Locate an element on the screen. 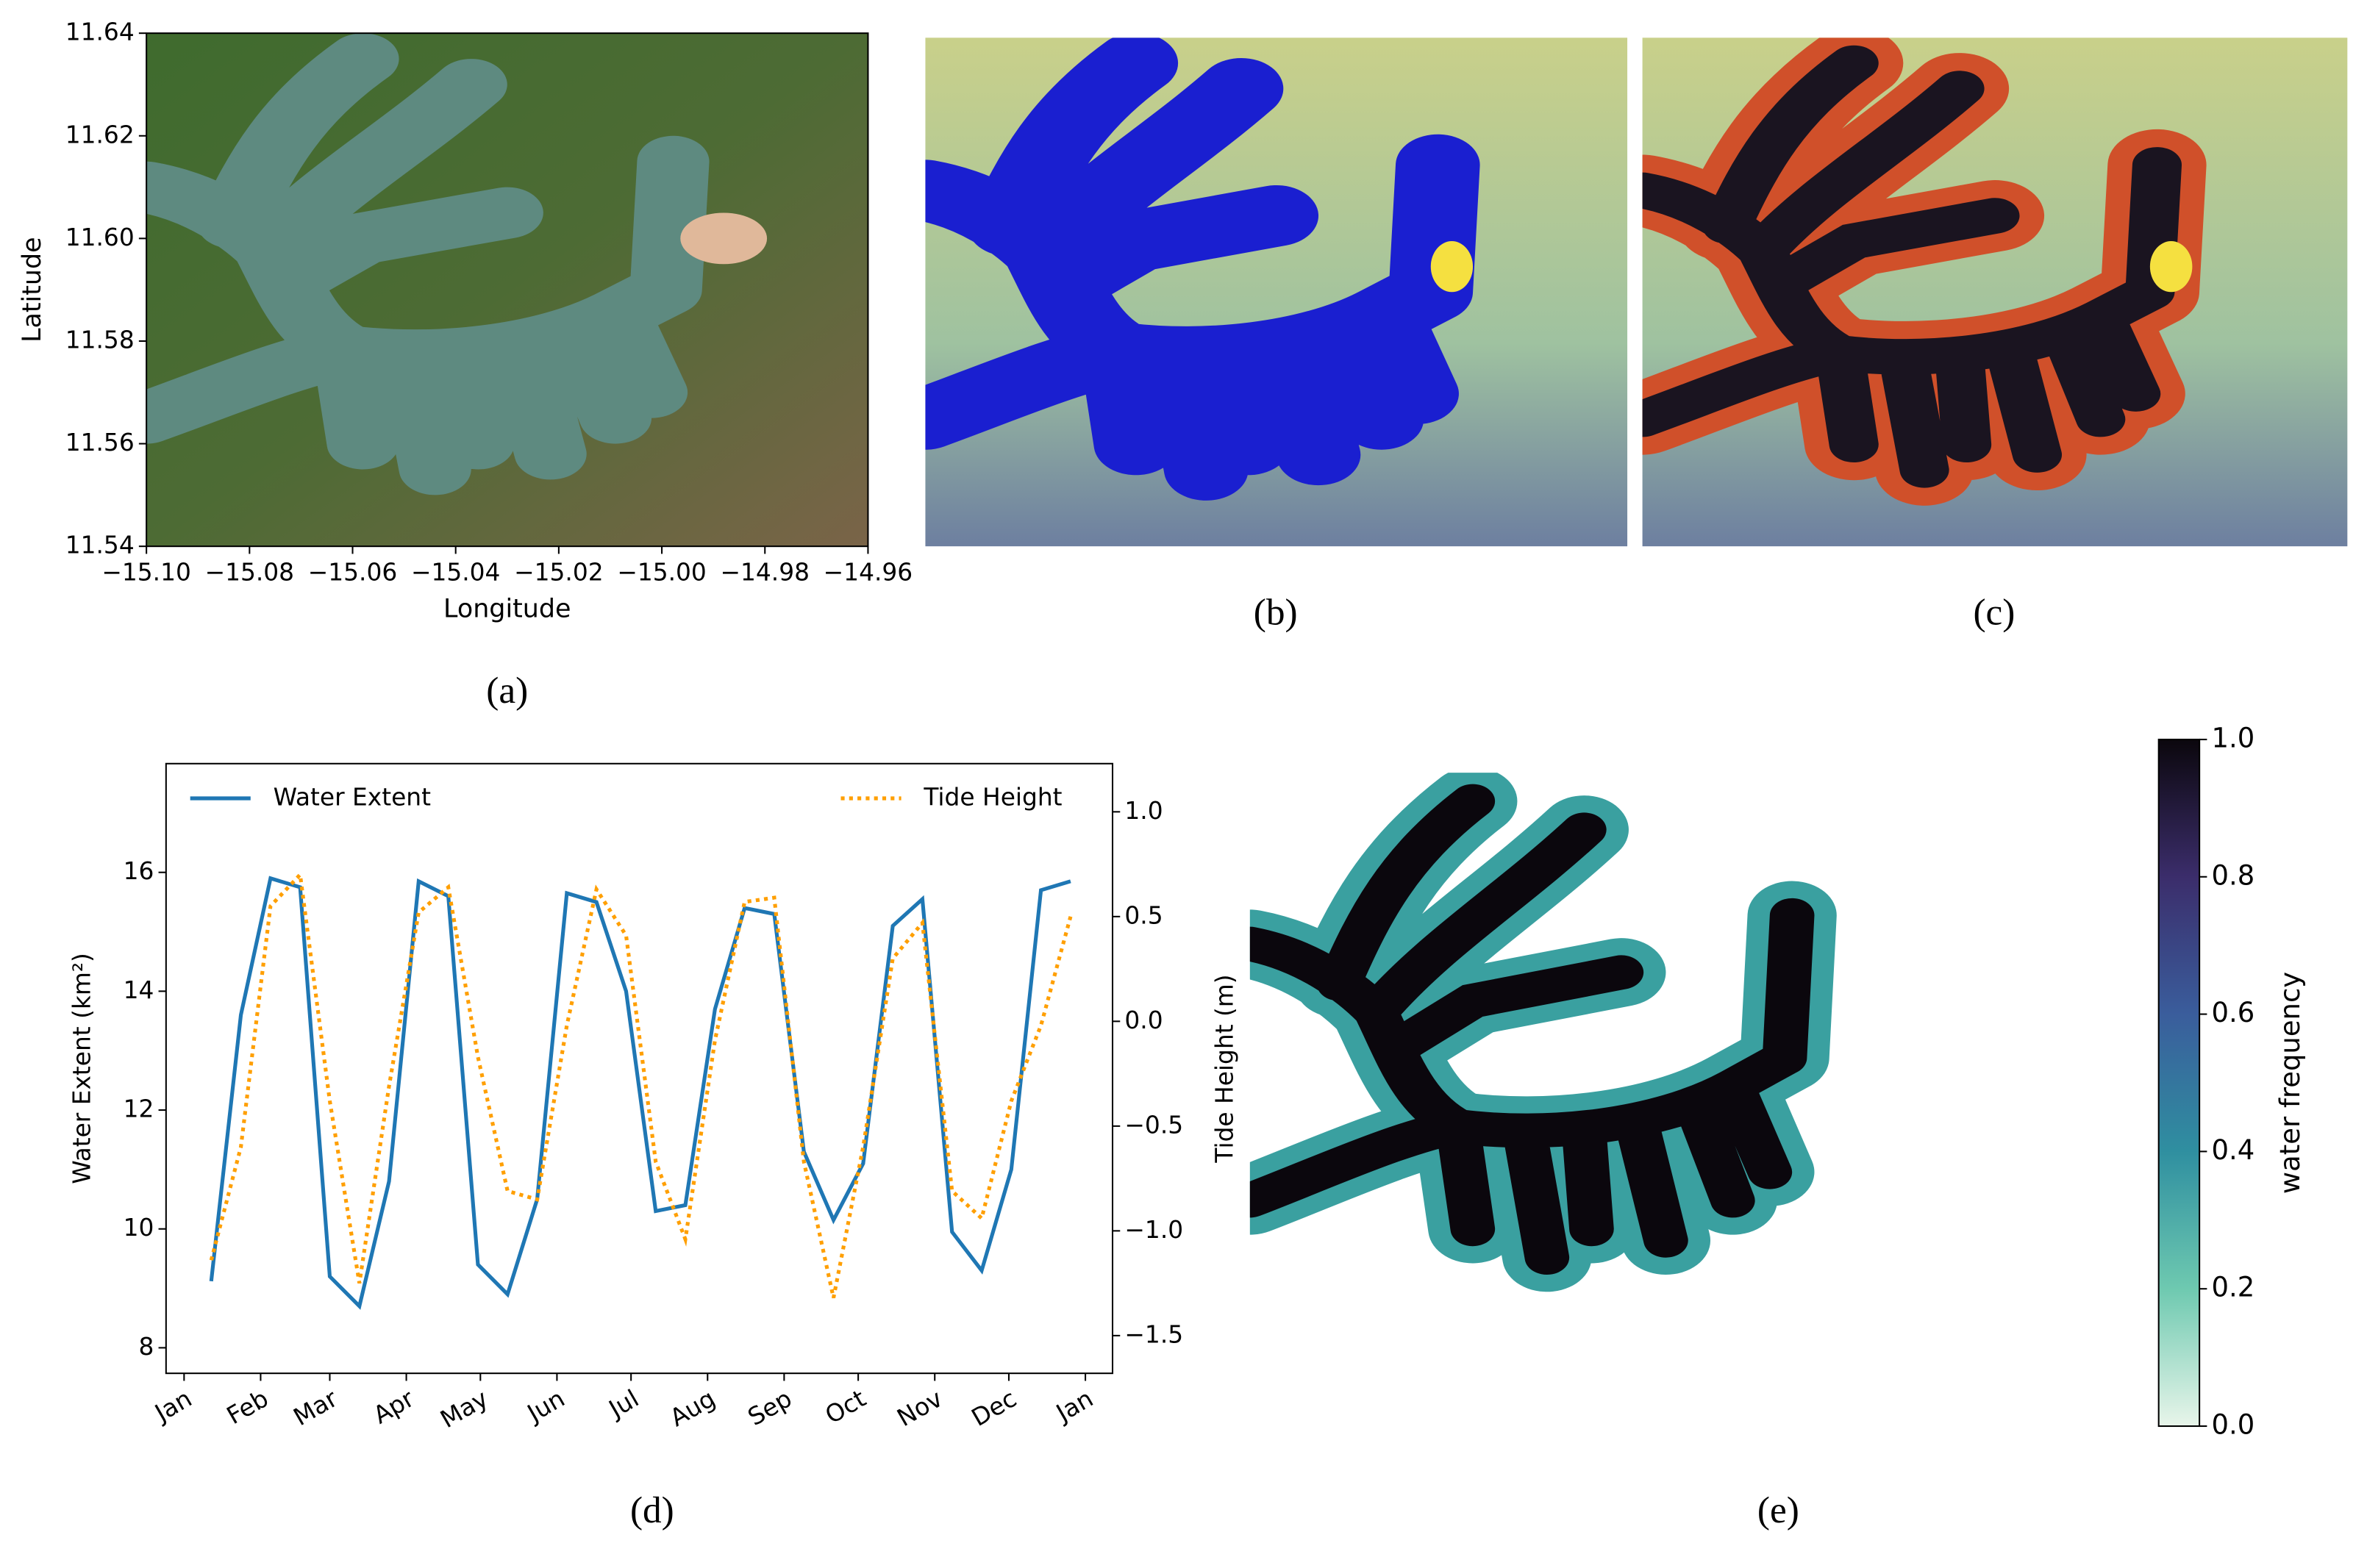 The height and width of the screenshot is (1568, 2367). x-tick-label: Apr is located at coordinates (393, 1407).